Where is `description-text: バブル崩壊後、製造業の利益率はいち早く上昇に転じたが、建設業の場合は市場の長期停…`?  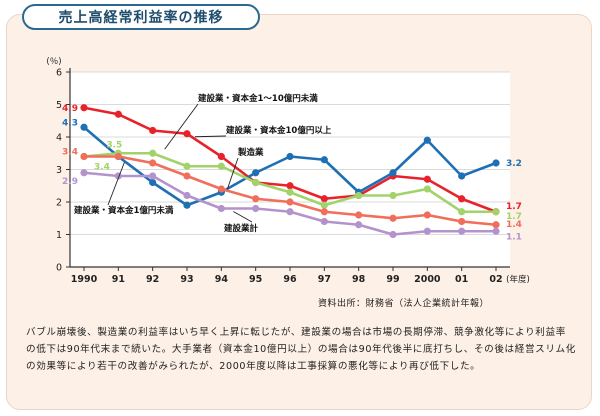
description-text: バブル崩壊後、製造業の利益率はいち早く上昇に転じたが、建設業の場合は市場の長期停… is located at coordinates (301, 349).